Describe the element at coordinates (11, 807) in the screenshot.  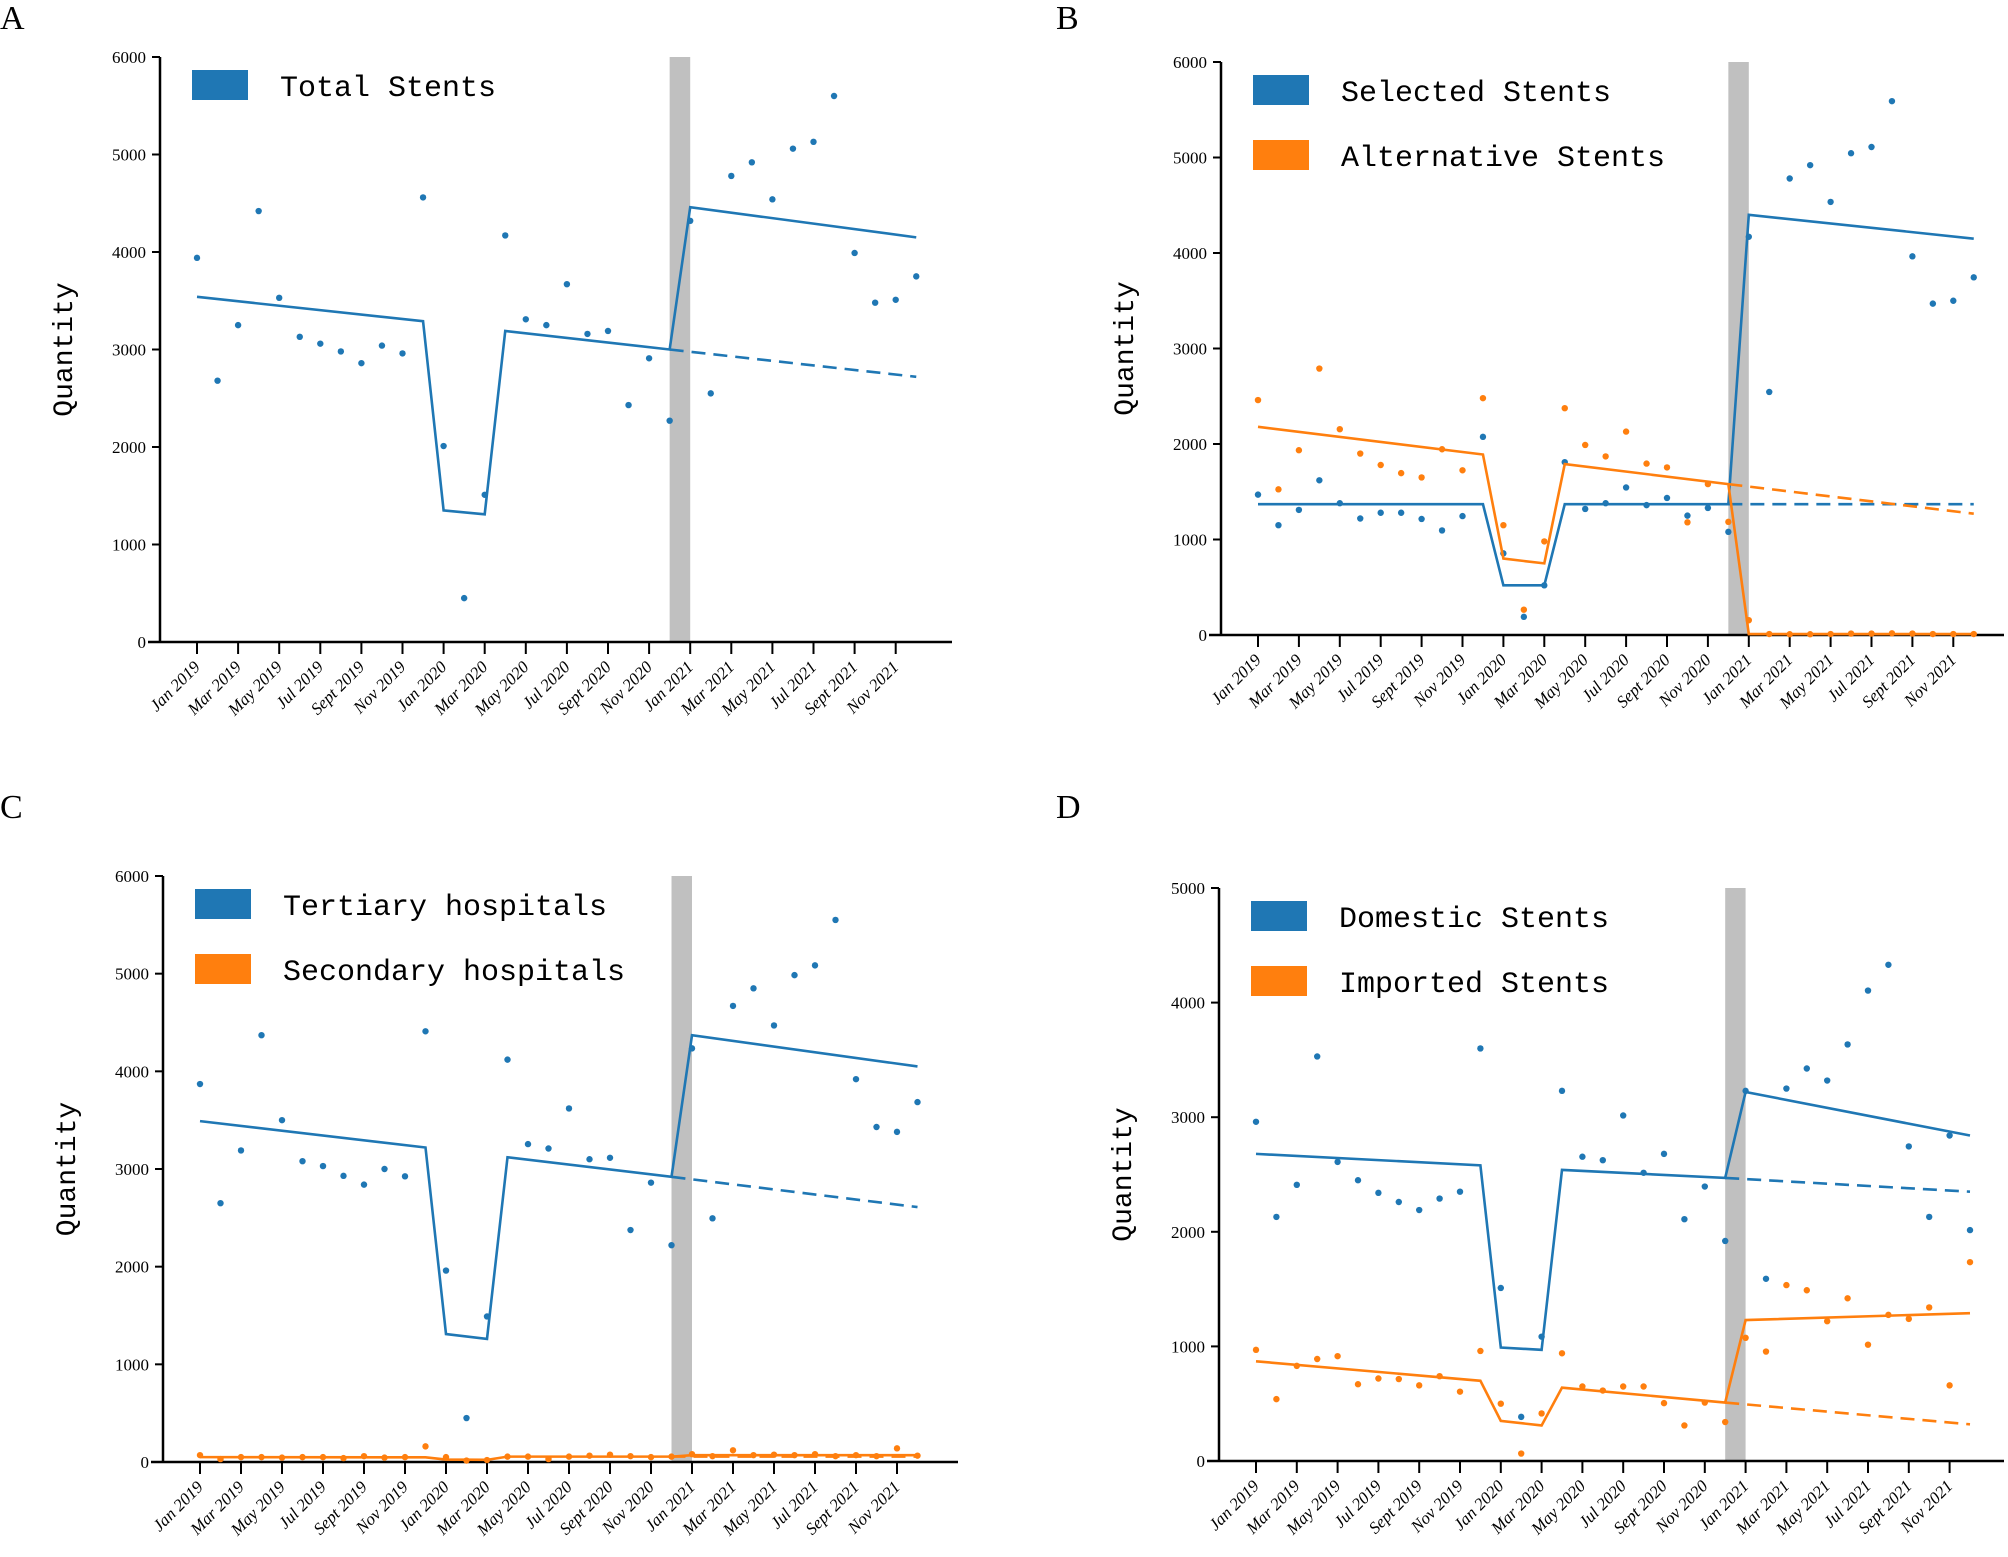
I see `panel-letter-c: C` at that location.